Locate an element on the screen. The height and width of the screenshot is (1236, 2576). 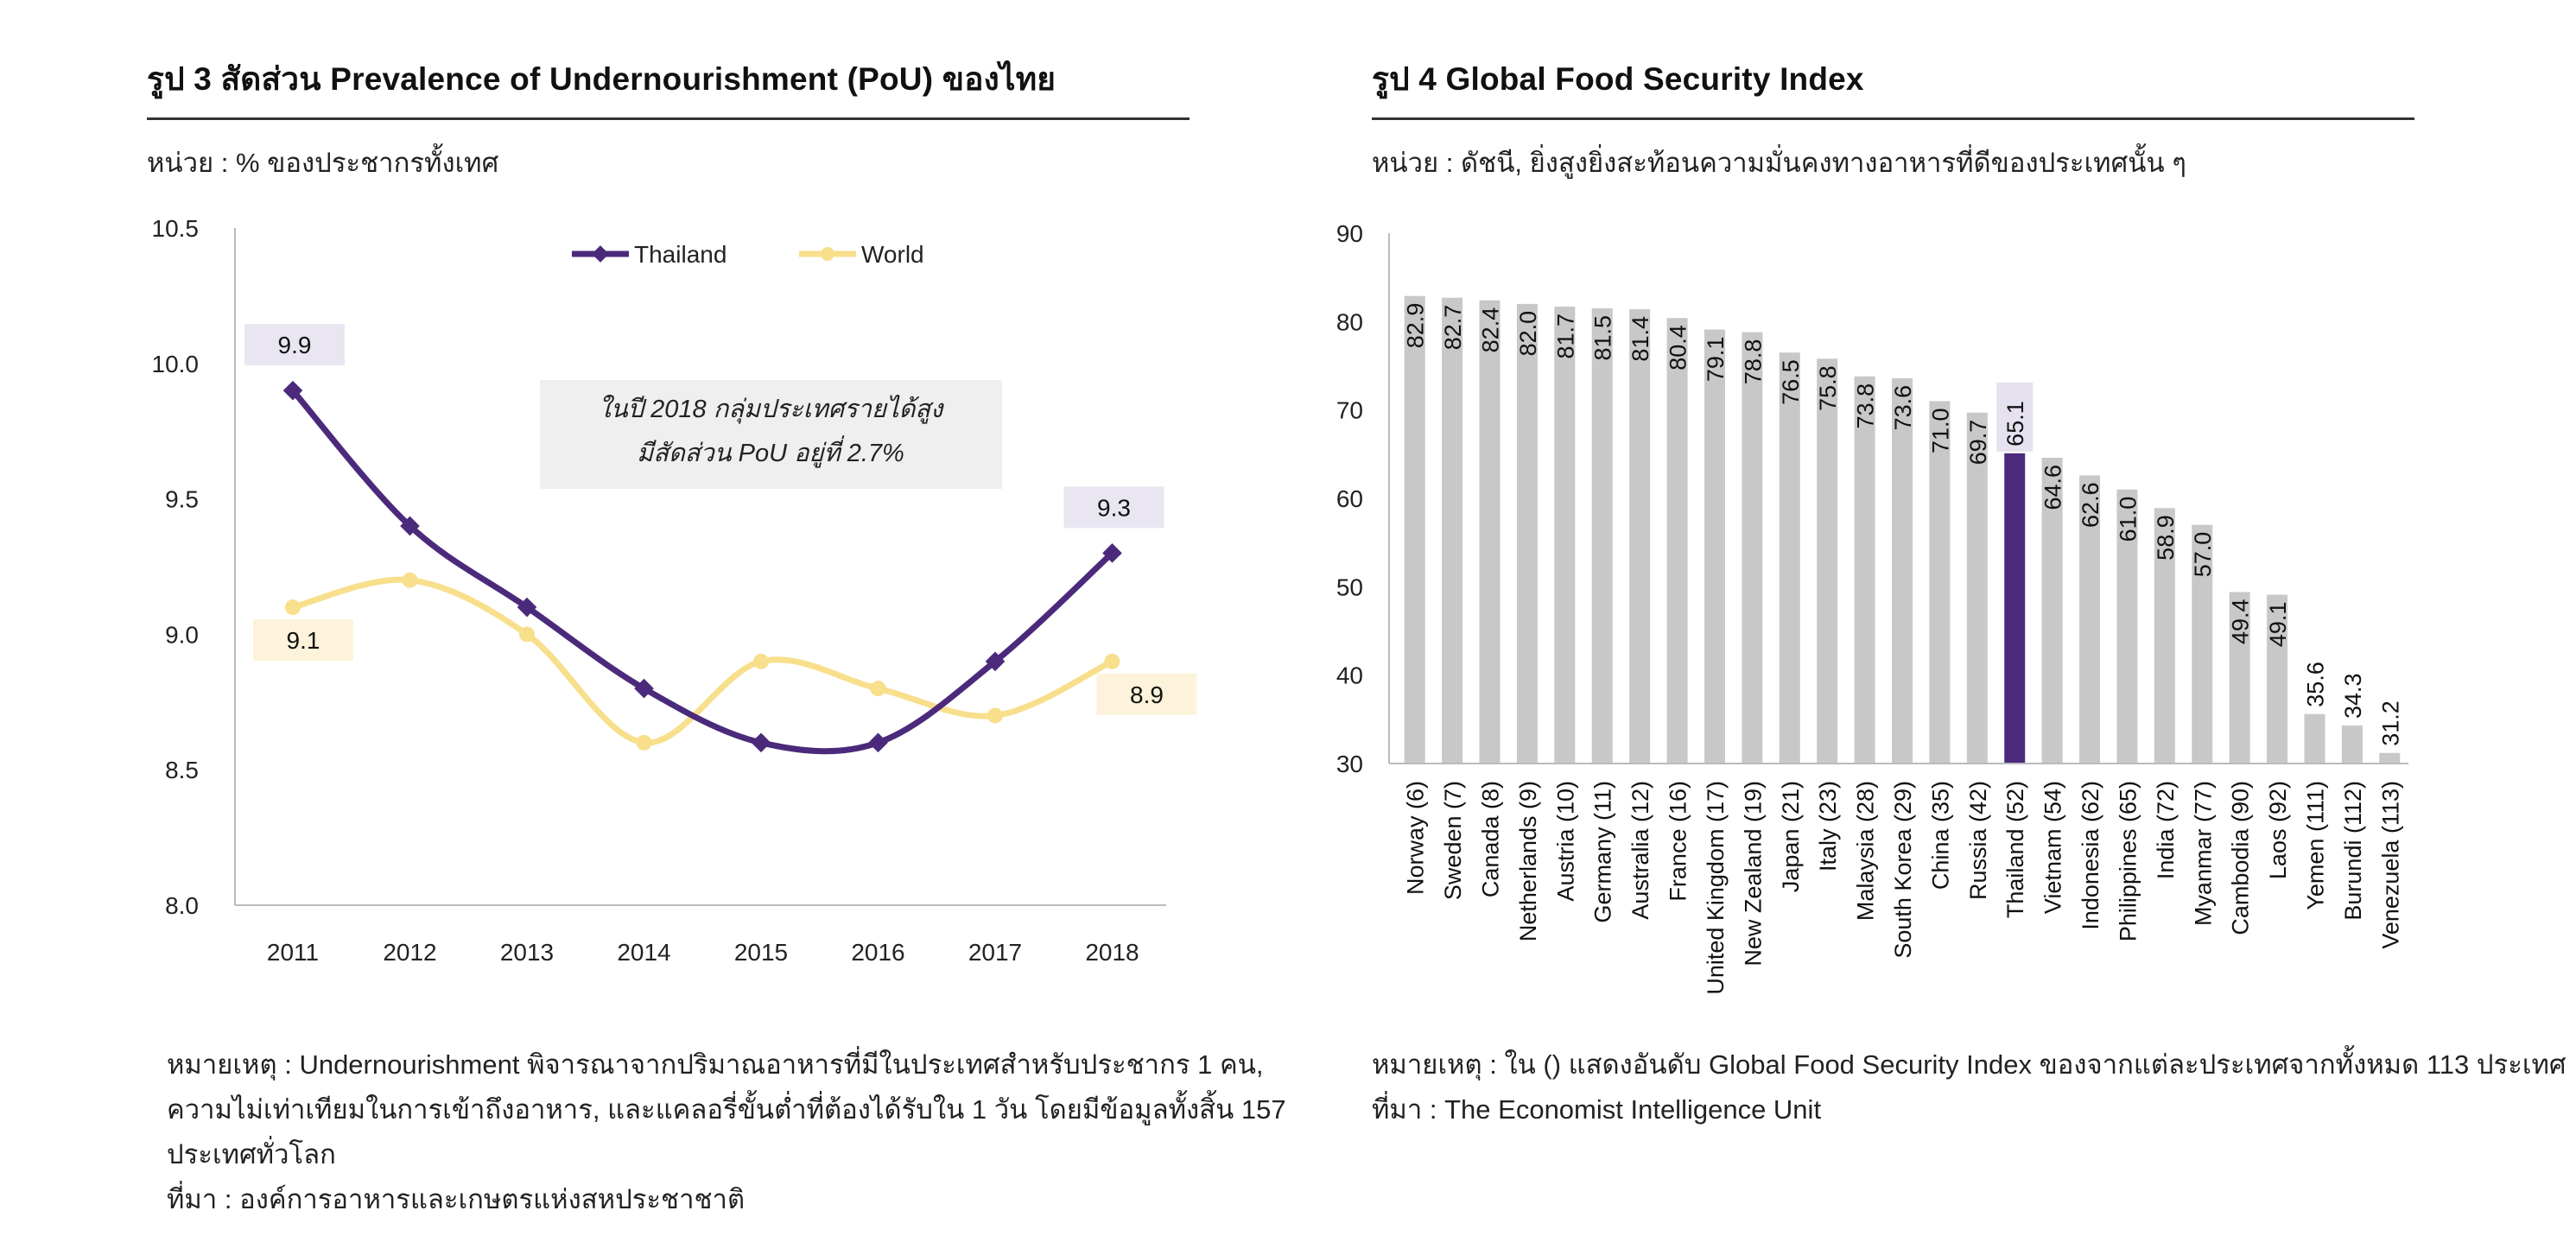
x-tick-label: Cambodia (90) is located at coordinates (2241, 858).